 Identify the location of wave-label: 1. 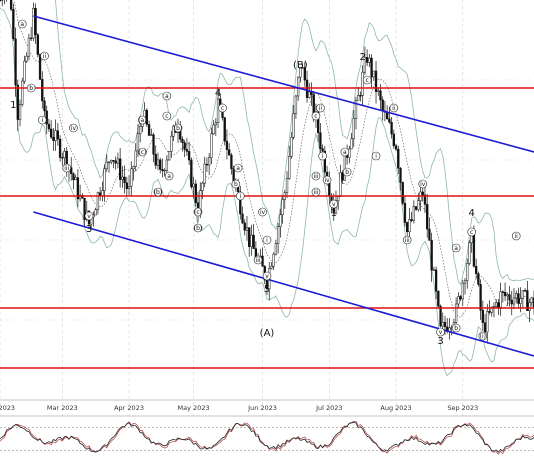
(13, 105).